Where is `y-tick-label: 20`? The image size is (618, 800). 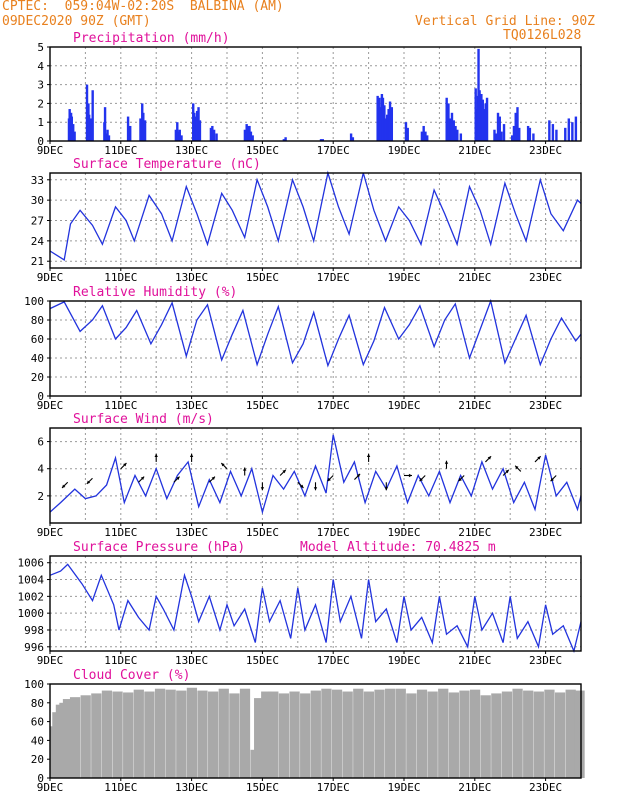
y-tick-label: 20 is located at coordinates (37, 759).